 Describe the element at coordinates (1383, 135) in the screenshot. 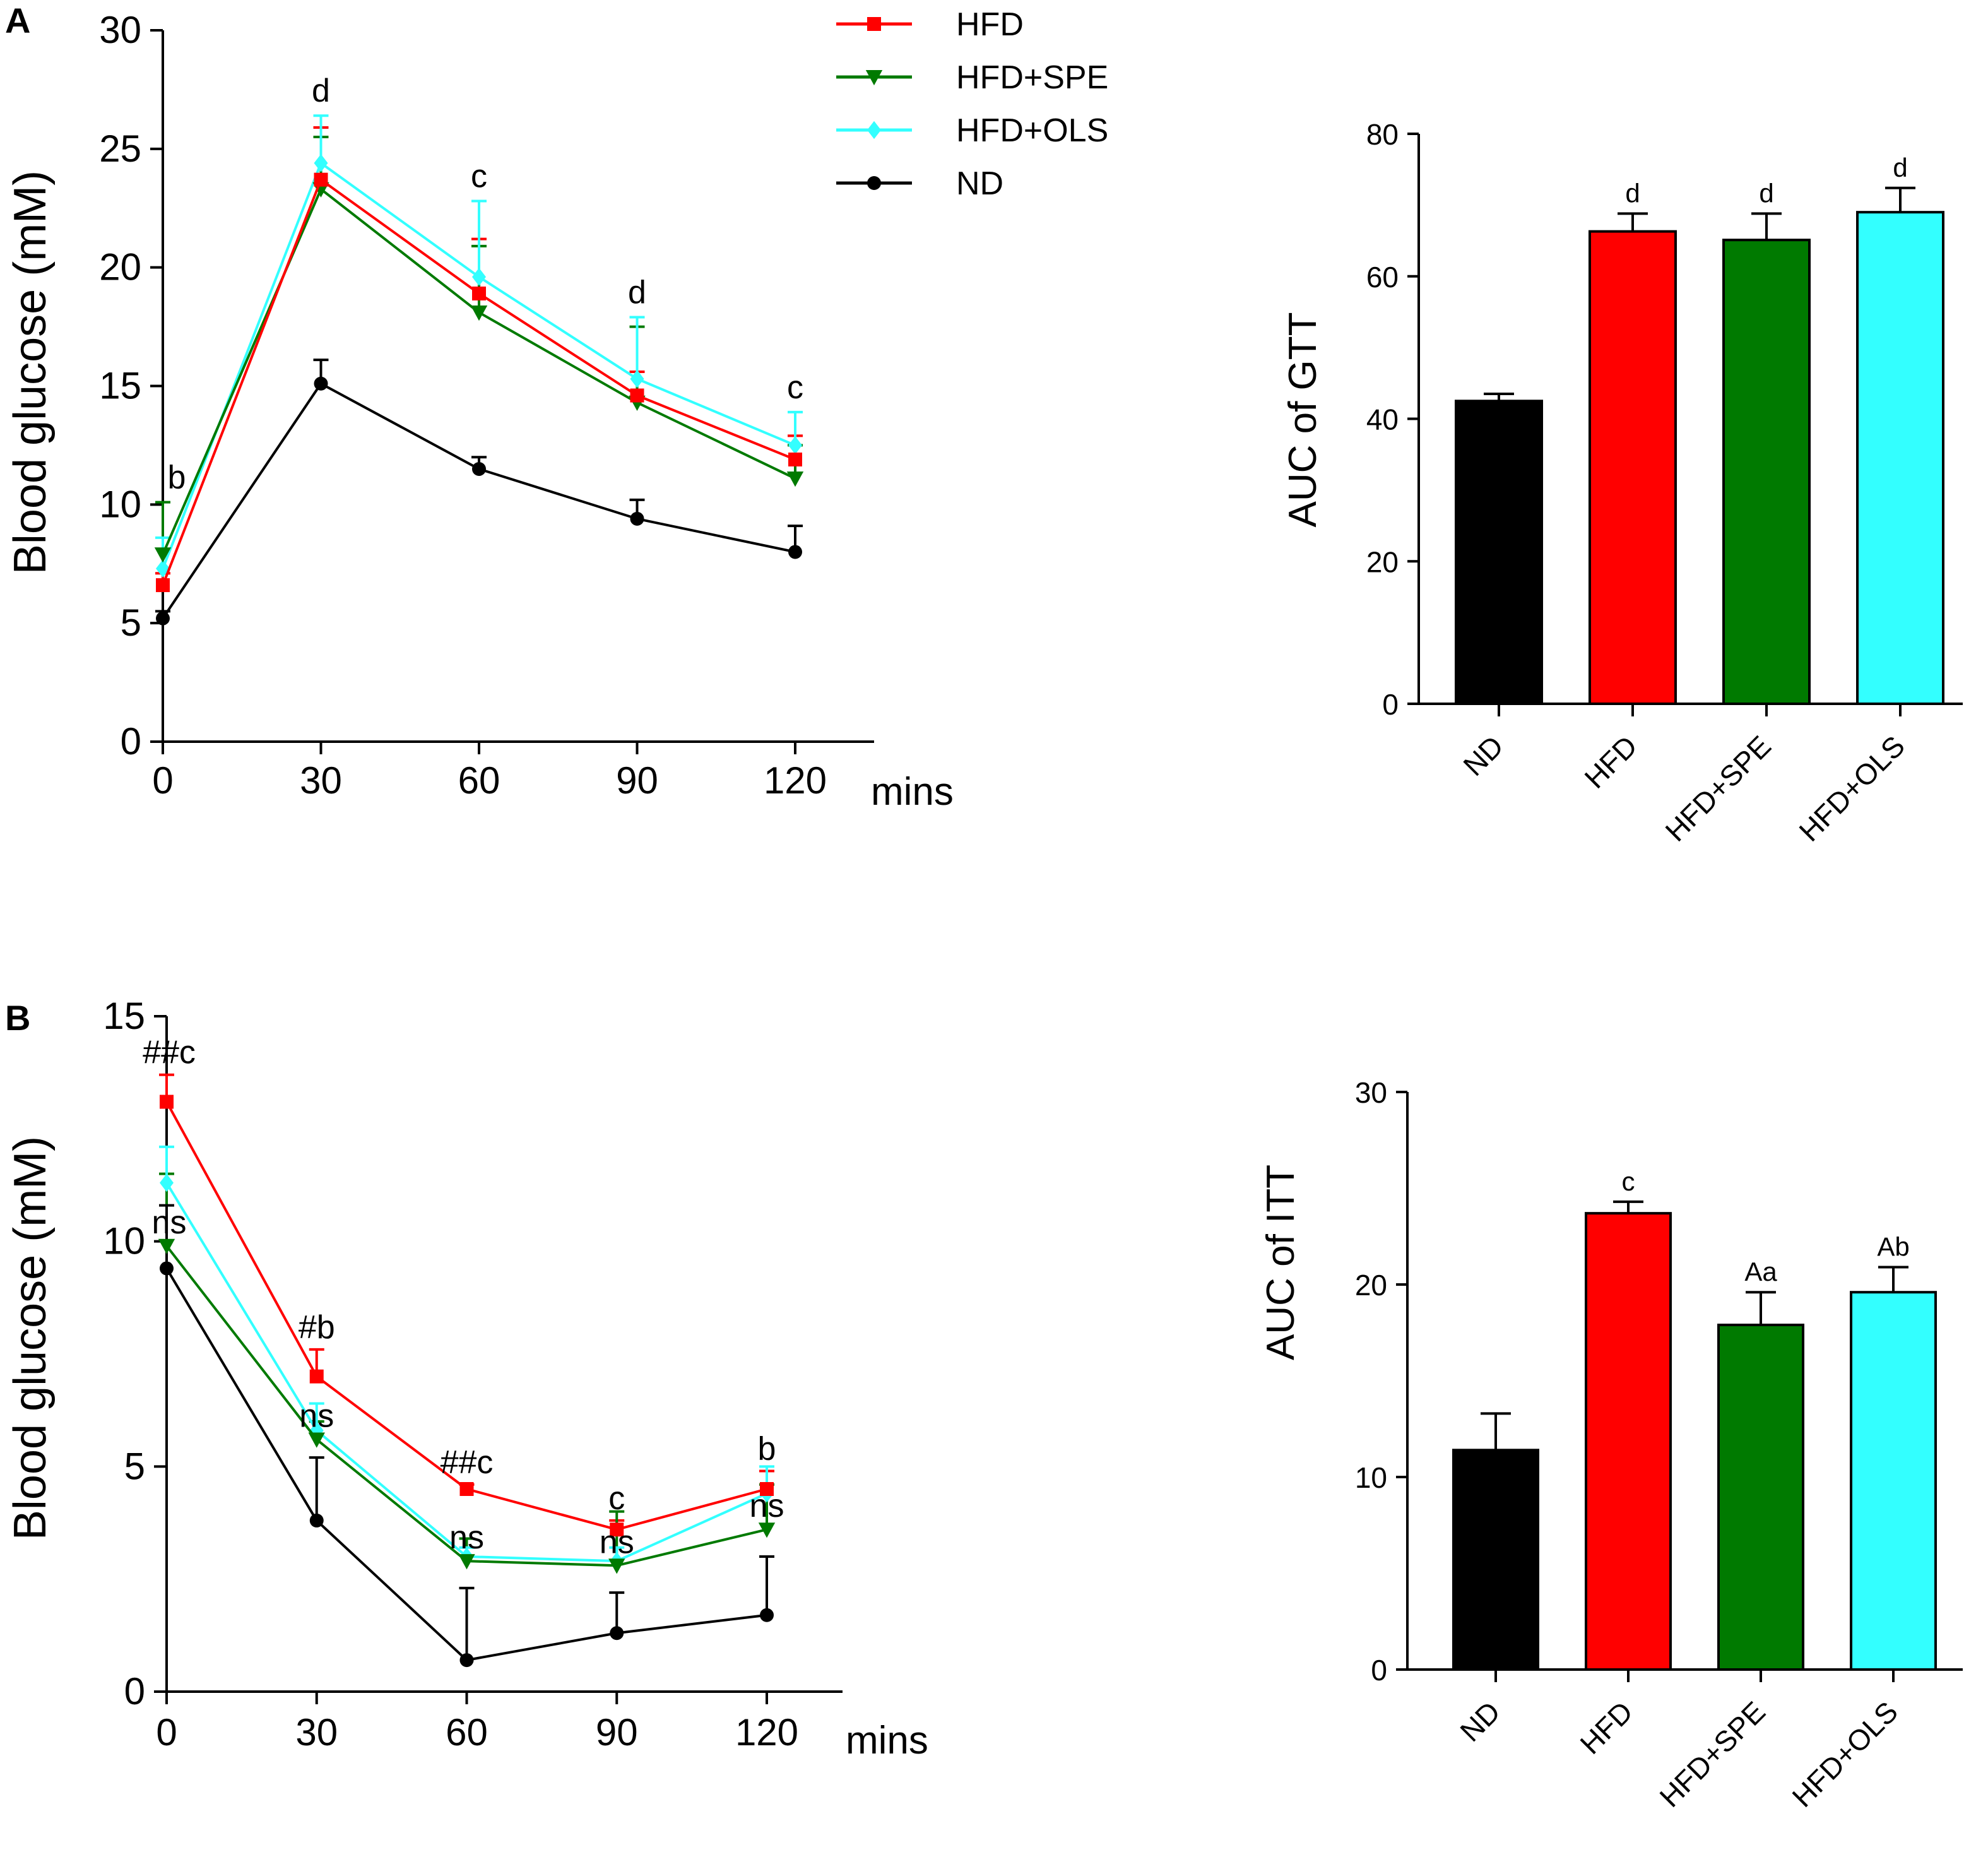

I see `y-tick-label: 80` at that location.